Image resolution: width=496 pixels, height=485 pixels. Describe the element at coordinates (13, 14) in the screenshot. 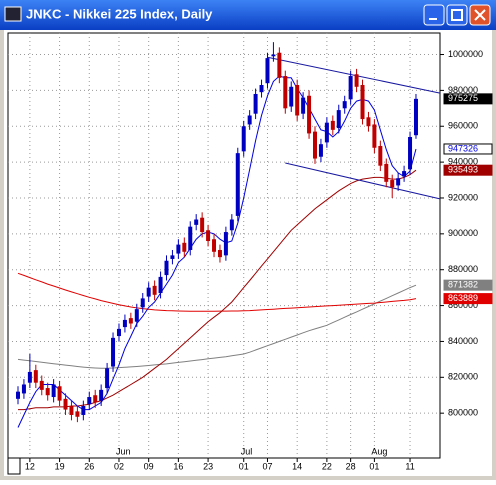

I see `app-icon` at that location.